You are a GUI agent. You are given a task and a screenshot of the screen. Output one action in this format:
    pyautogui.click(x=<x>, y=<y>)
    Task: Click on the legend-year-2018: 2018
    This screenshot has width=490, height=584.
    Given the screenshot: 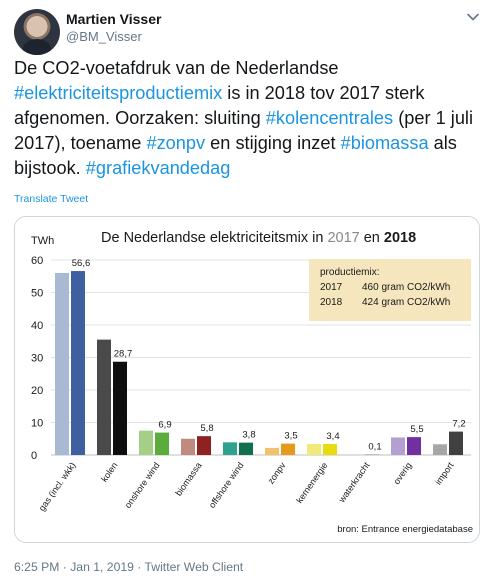 What is the action you would take?
    pyautogui.click(x=331, y=302)
    